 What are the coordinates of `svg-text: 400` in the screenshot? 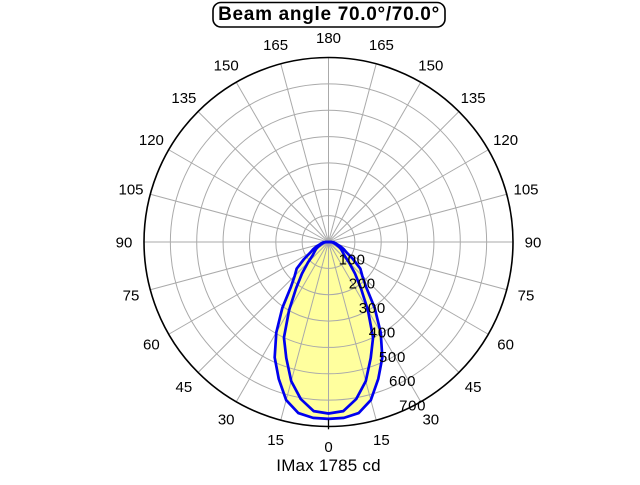 It's located at (382, 332).